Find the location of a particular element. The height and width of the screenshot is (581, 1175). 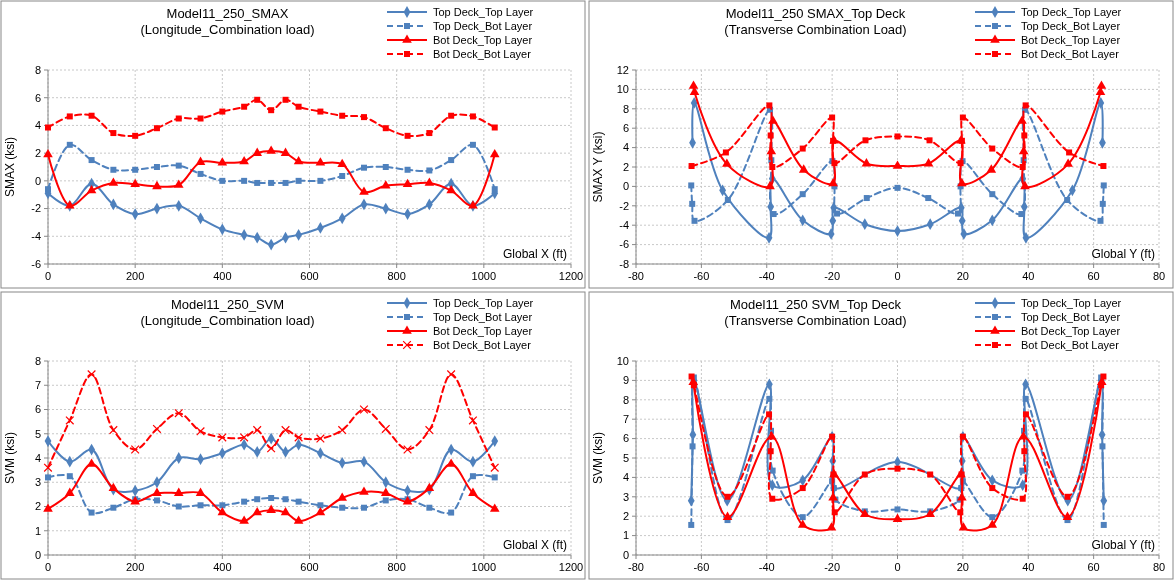

chart-title: Model11_250 SVM_Top Deck is located at coordinates (815, 304).